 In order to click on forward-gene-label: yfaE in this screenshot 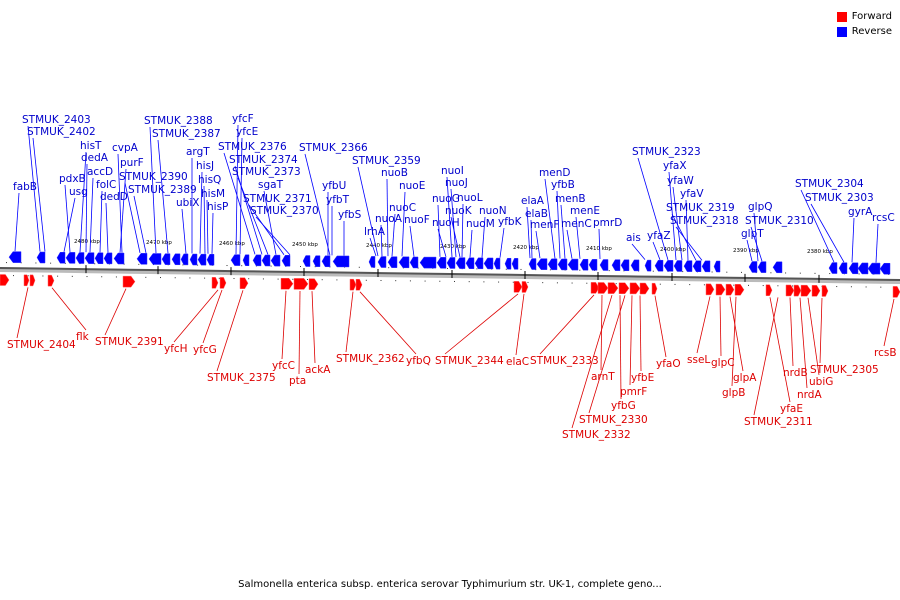, I will do `click(791, 409)`.